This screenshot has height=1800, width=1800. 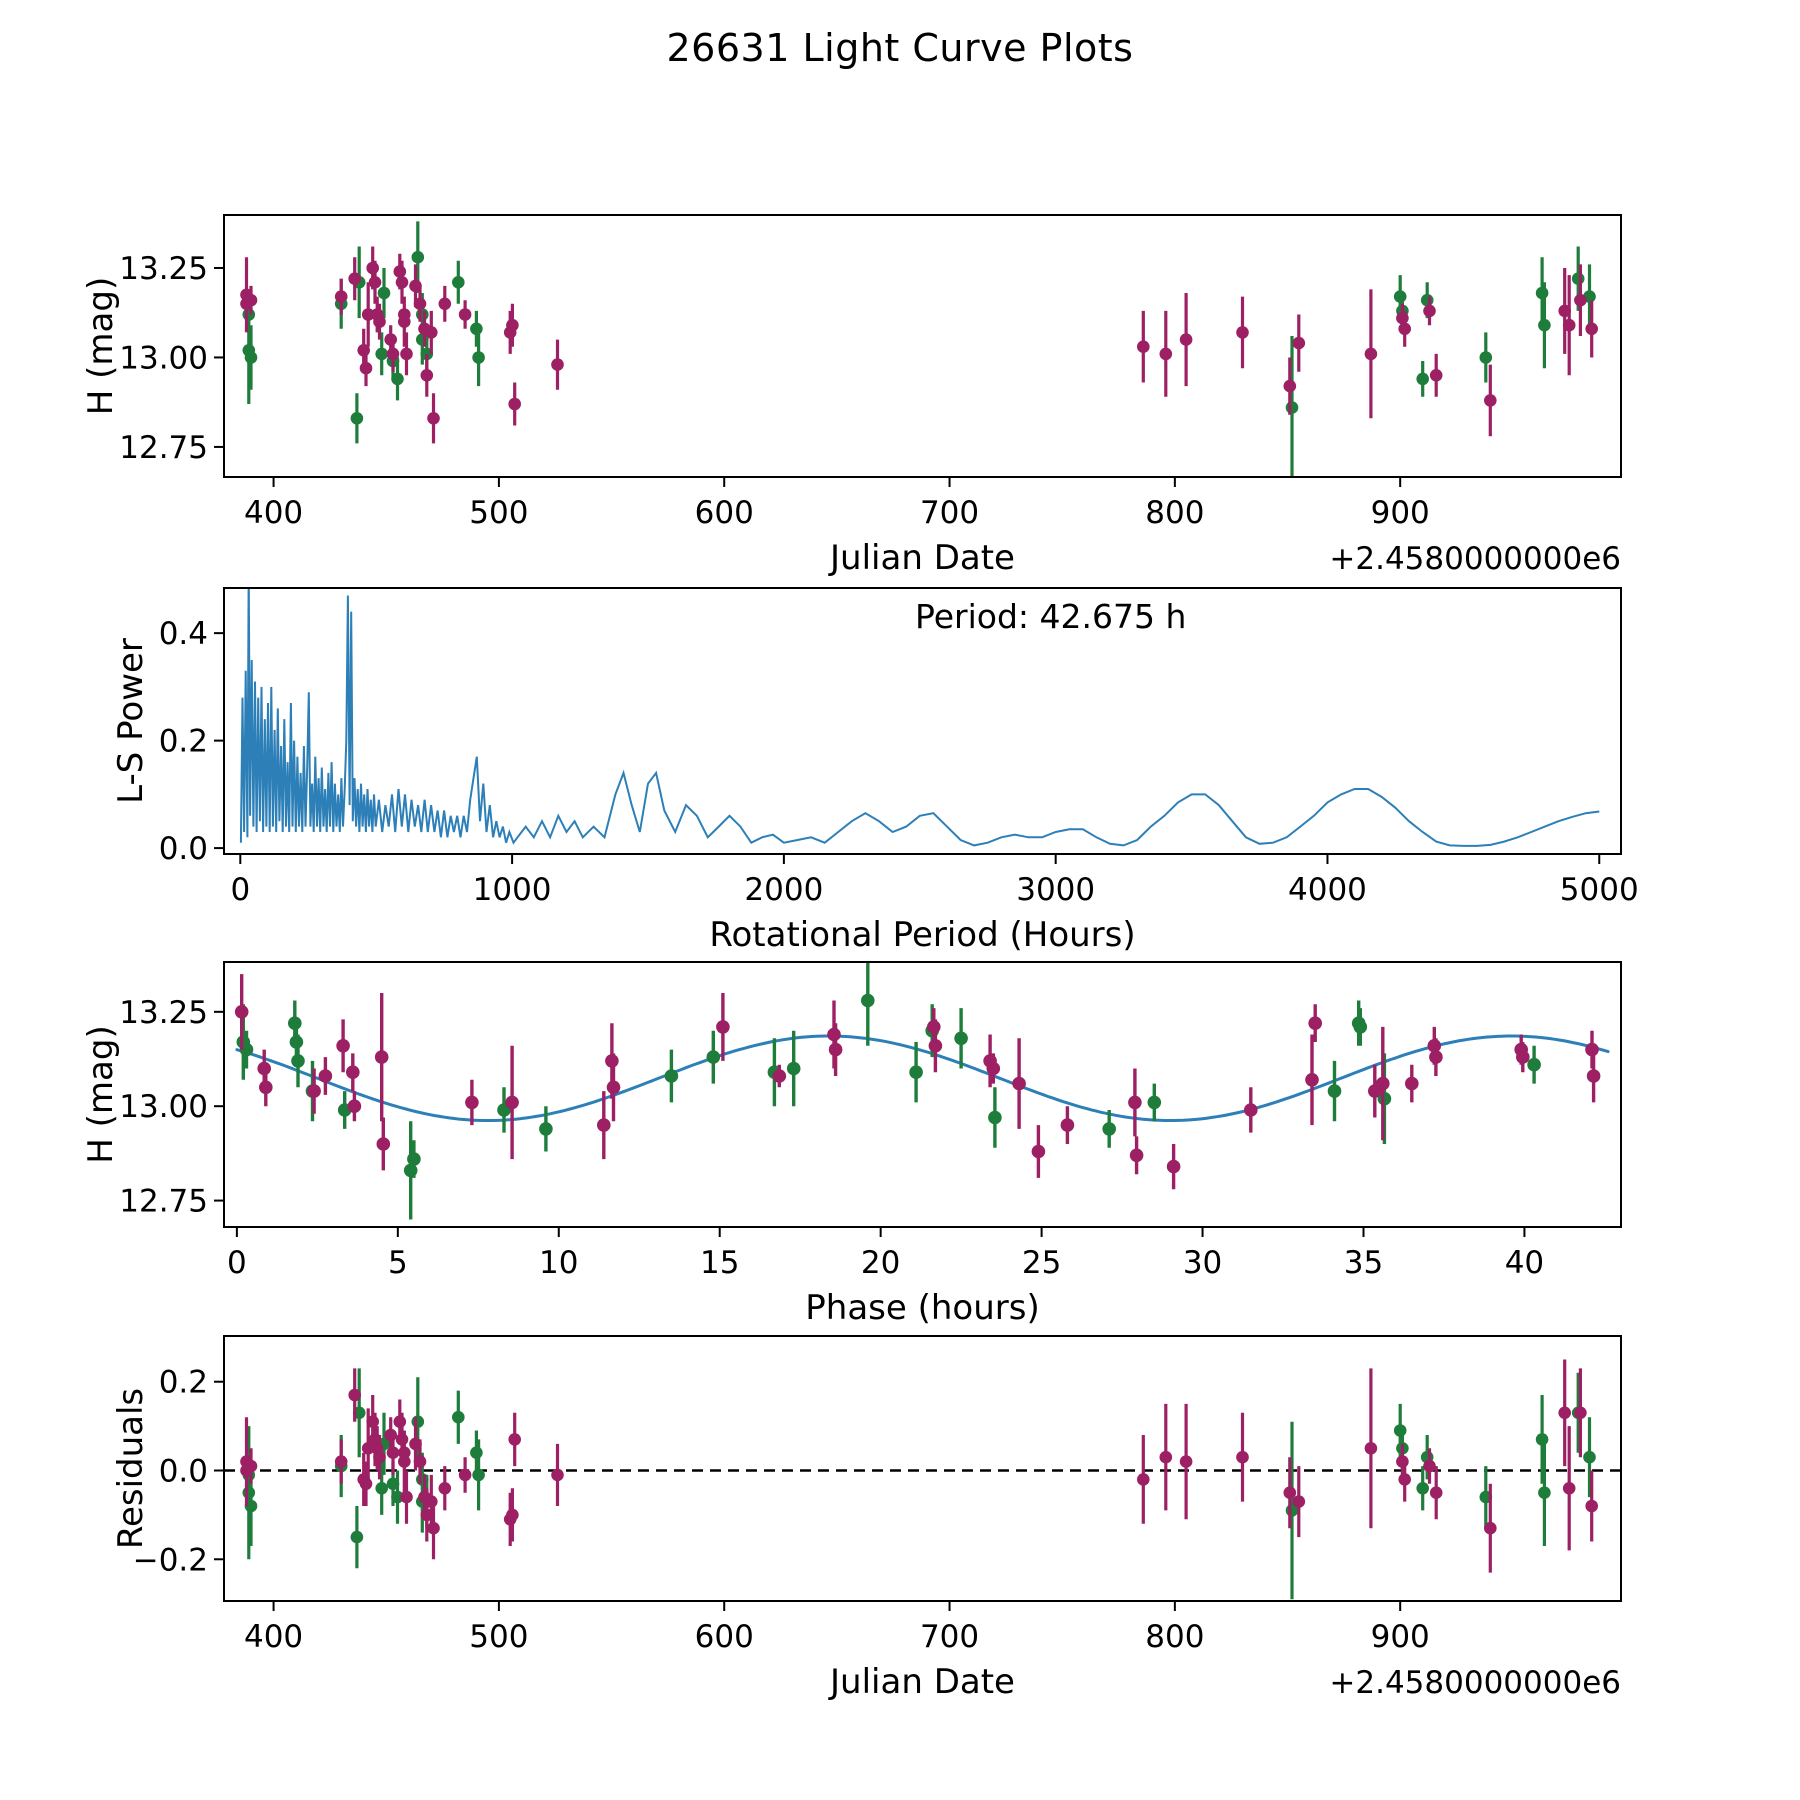 What do you see at coordinates (398, 1263) in the screenshot?
I see `phase-xtick-label: 5` at bounding box center [398, 1263].